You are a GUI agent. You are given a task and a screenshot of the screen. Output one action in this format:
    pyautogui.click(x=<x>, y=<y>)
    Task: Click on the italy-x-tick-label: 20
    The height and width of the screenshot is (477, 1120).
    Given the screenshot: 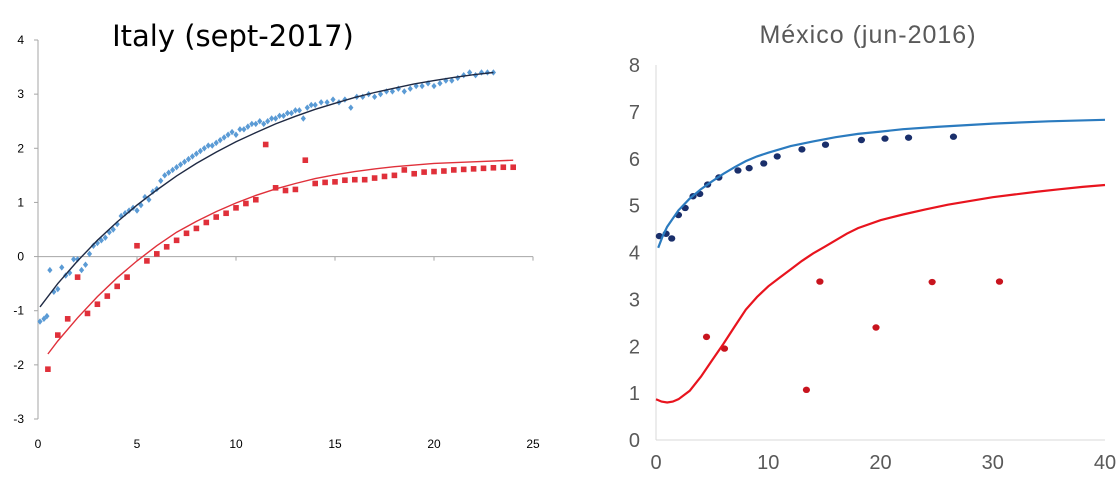 What is the action you would take?
    pyautogui.click(x=434, y=444)
    